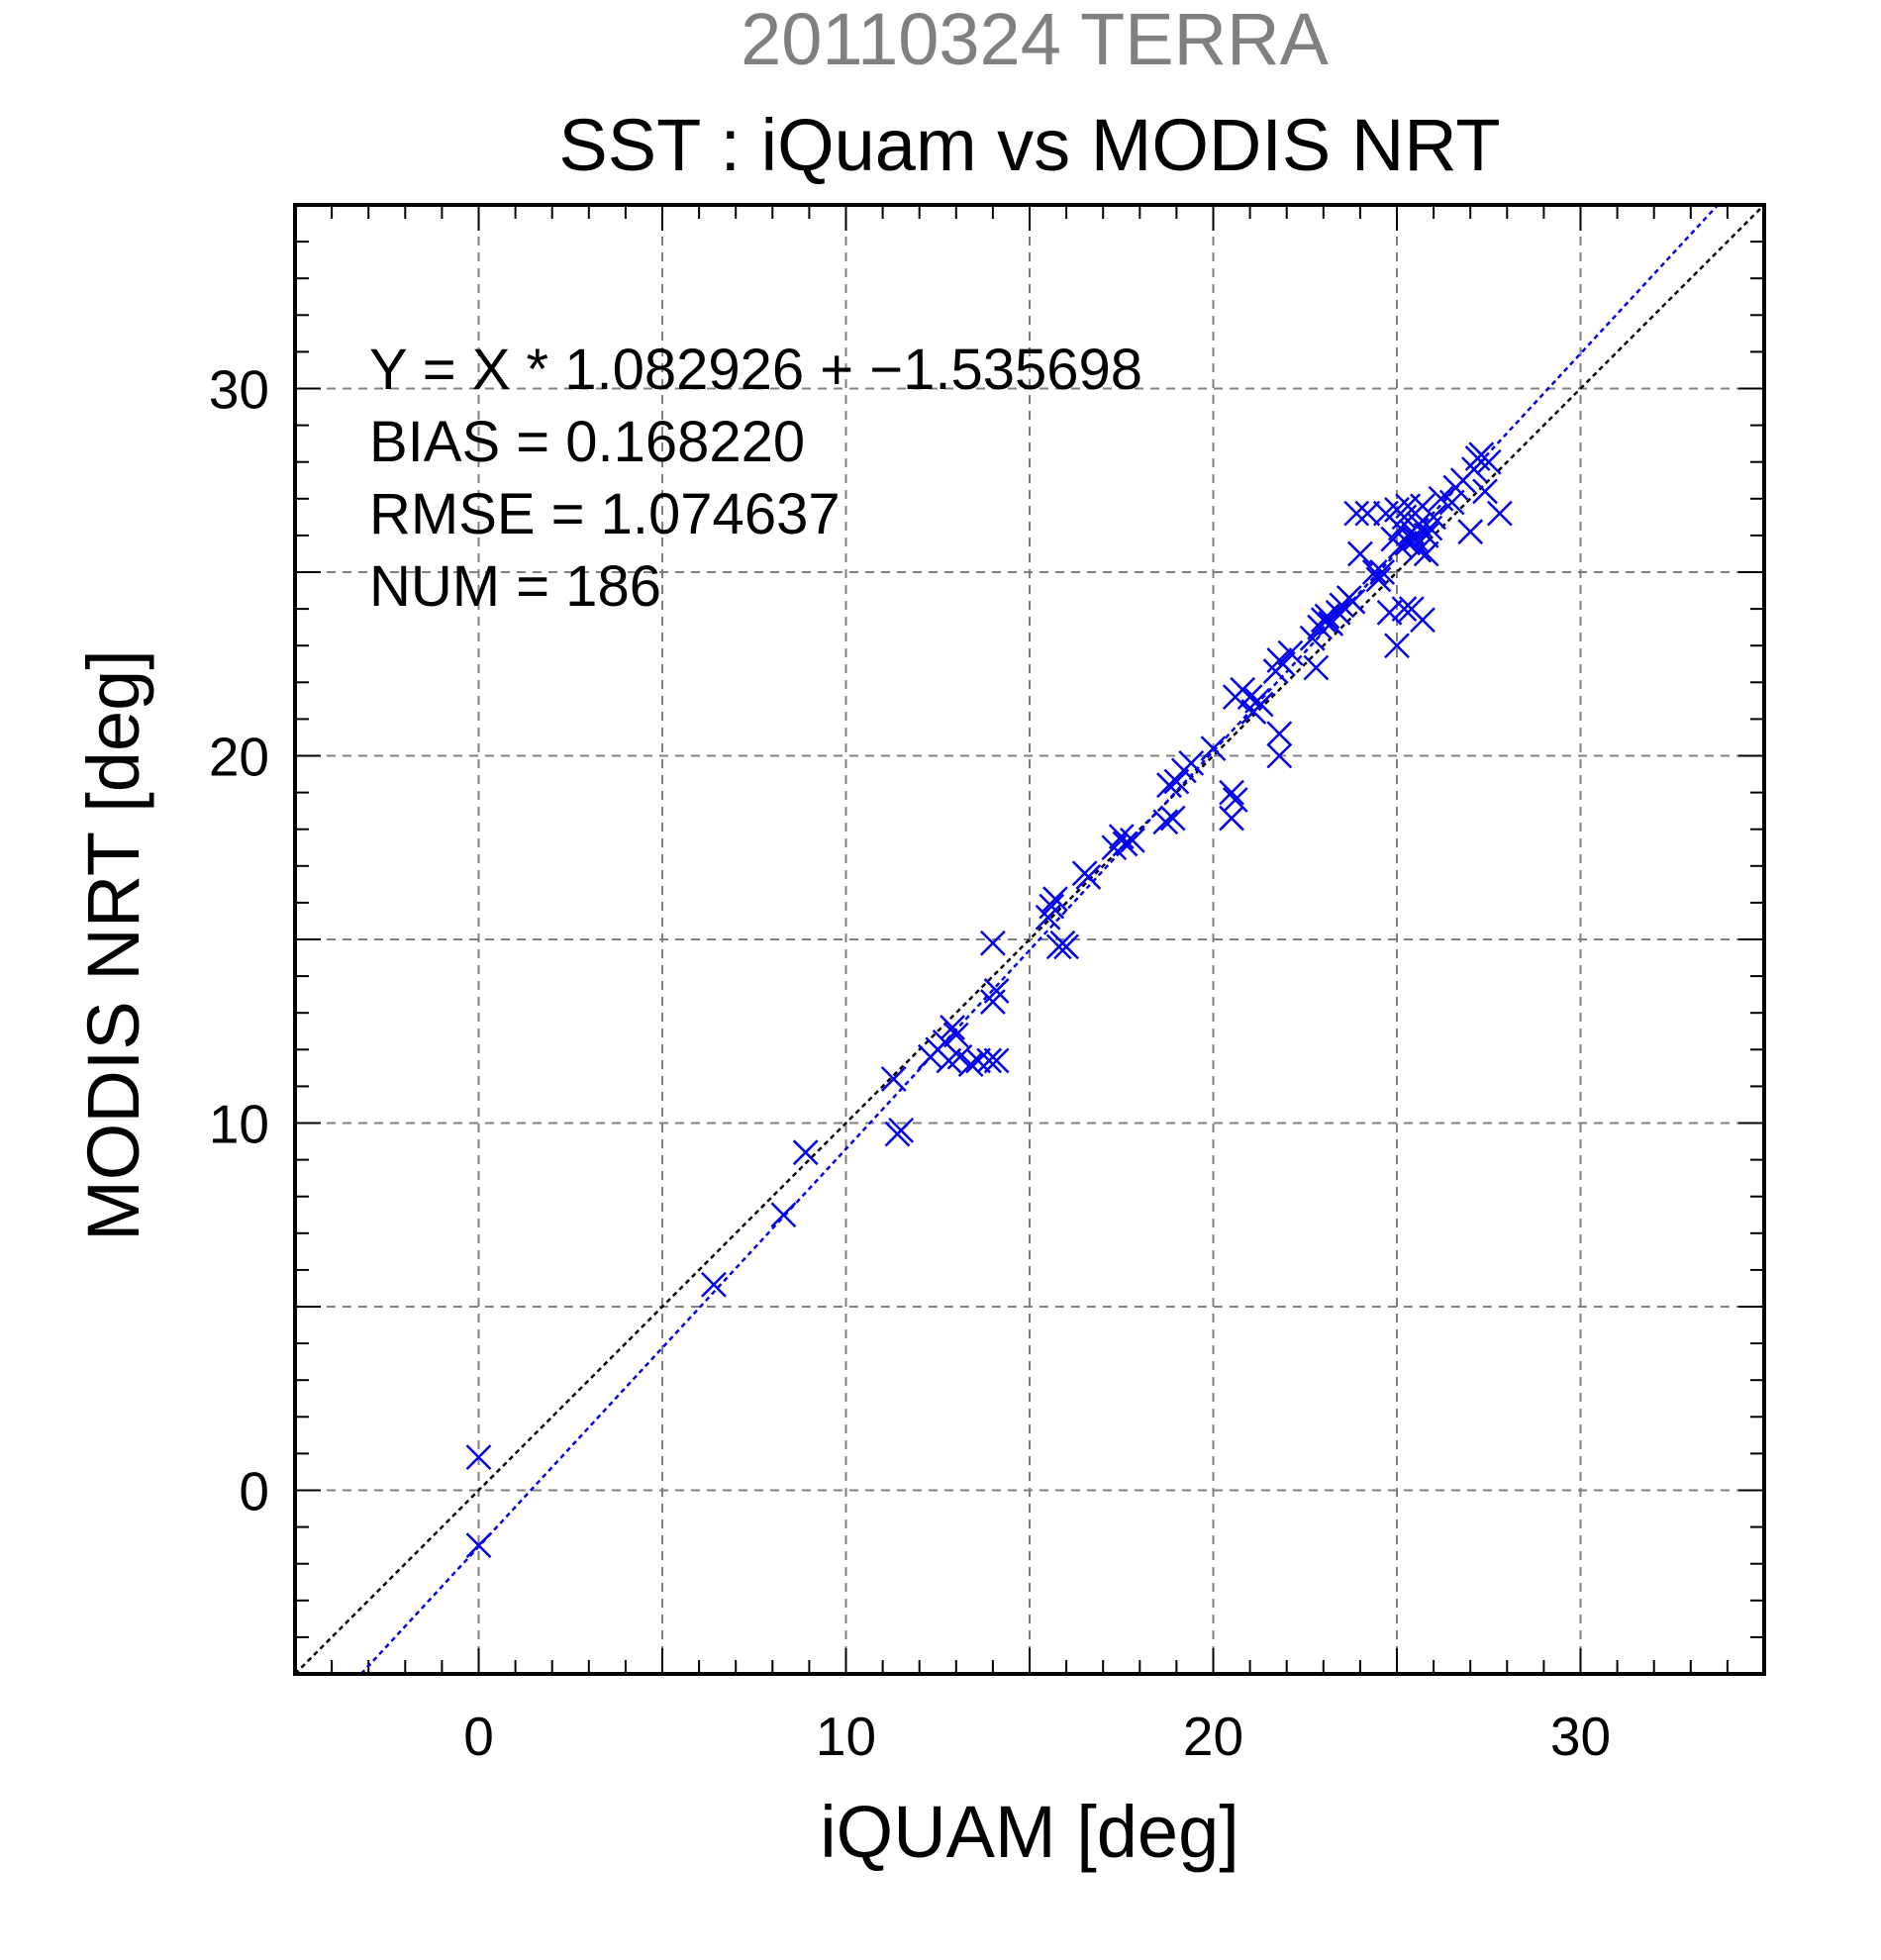 This screenshot has height=1960, width=1881. Describe the element at coordinates (254, 1491) in the screenshot. I see `y-tick-label: 0` at that location.